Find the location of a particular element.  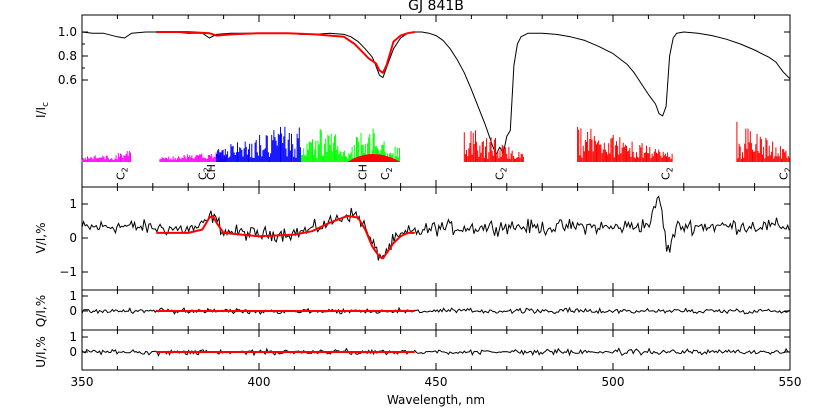

intensity-model-line is located at coordinates (285, 52).